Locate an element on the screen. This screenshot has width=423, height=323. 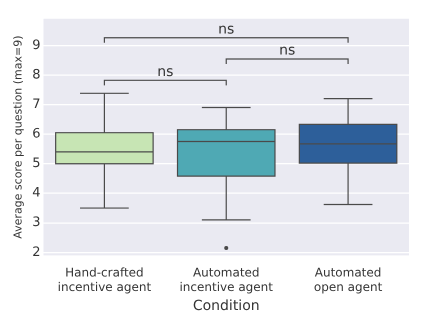
y-tick-label: 3 is located at coordinates (36, 222).